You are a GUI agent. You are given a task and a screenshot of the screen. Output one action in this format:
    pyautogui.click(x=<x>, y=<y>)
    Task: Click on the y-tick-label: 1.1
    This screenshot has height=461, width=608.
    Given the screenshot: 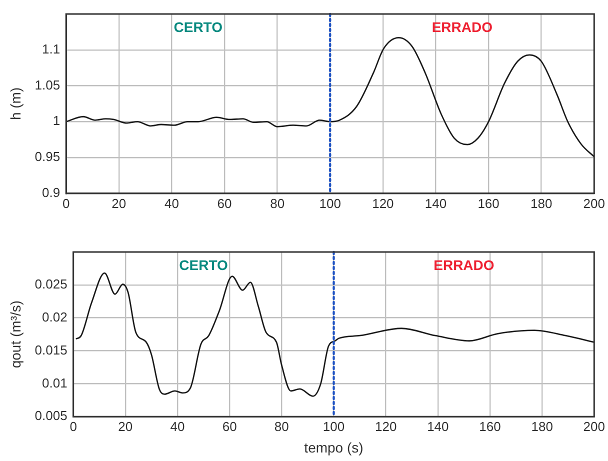 What is the action you would take?
    pyautogui.click(x=51, y=48)
    